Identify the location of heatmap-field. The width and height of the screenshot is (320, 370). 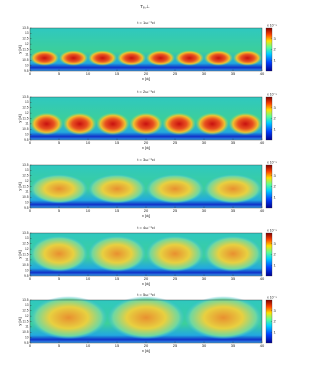
(146, 49).